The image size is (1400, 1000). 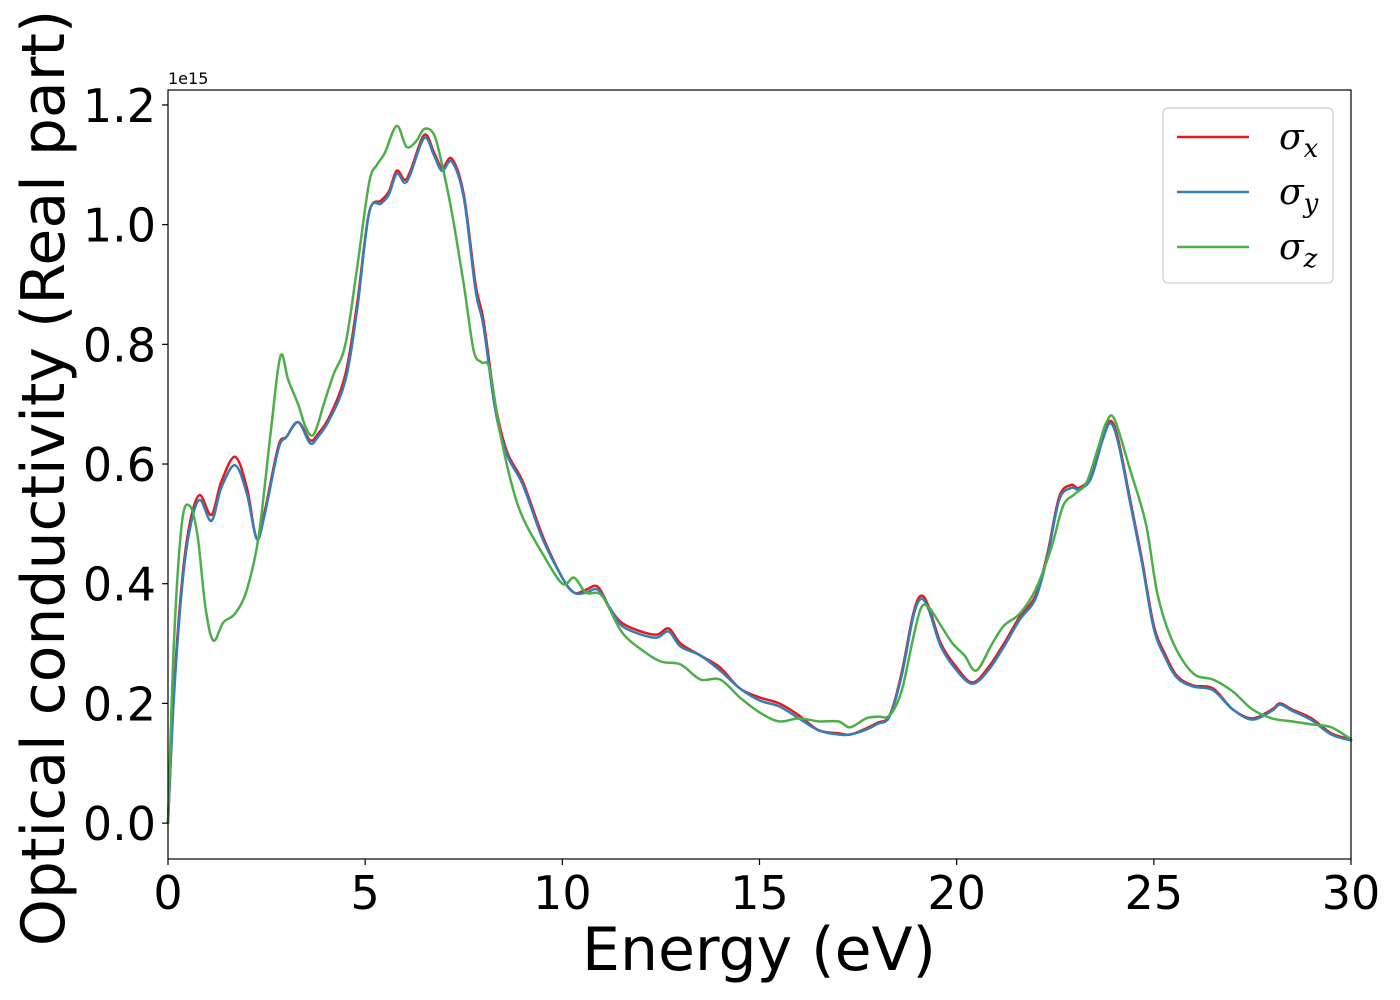 I want to click on y-tick-label: 1.2, so click(x=119, y=106).